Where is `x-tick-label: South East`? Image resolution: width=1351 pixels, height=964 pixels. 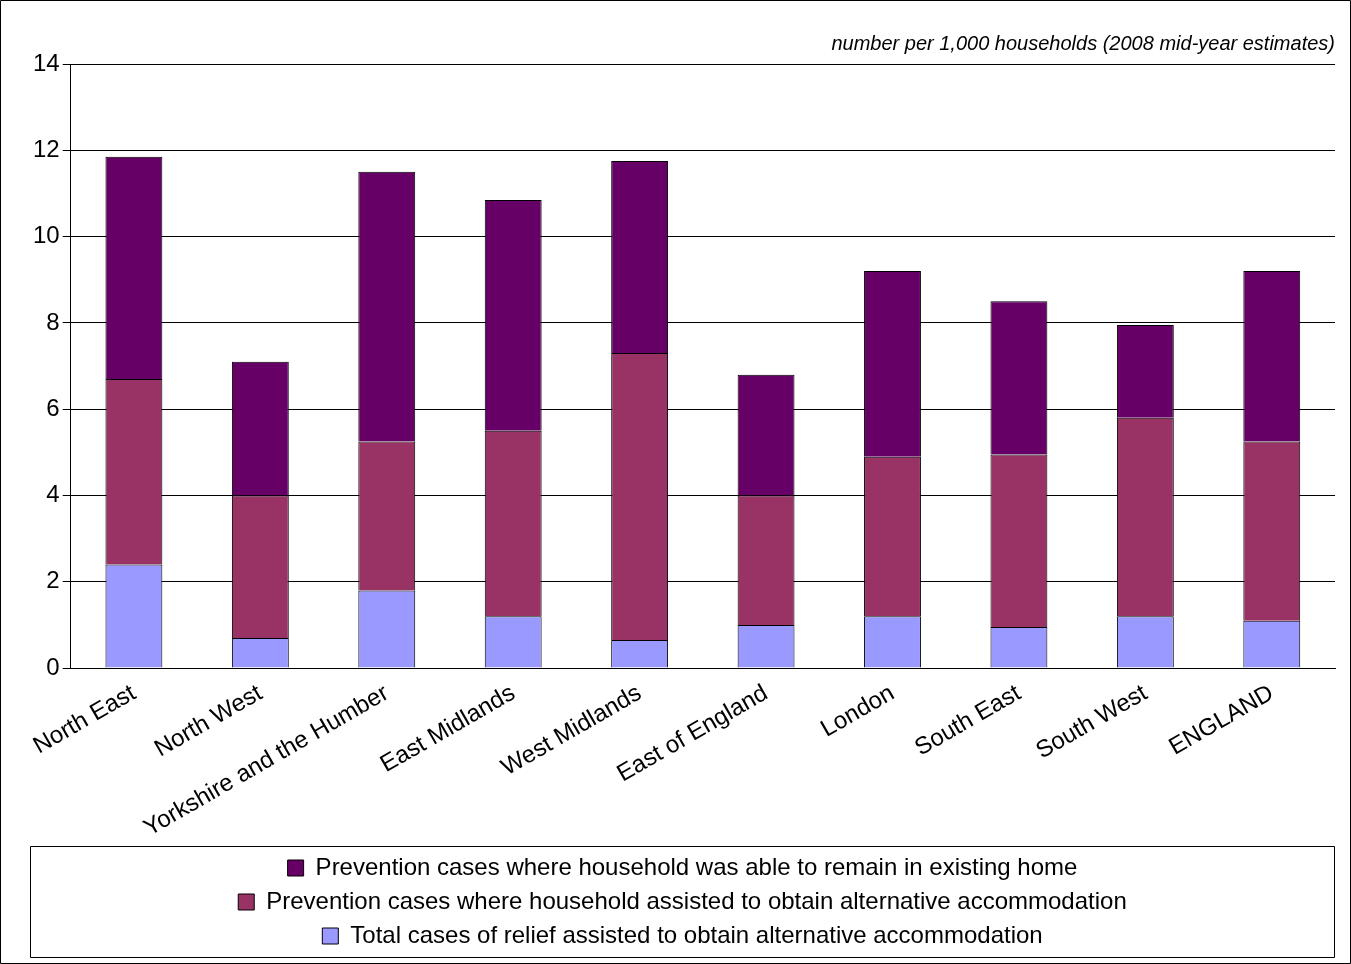 x-tick-label: South East is located at coordinates (967, 719).